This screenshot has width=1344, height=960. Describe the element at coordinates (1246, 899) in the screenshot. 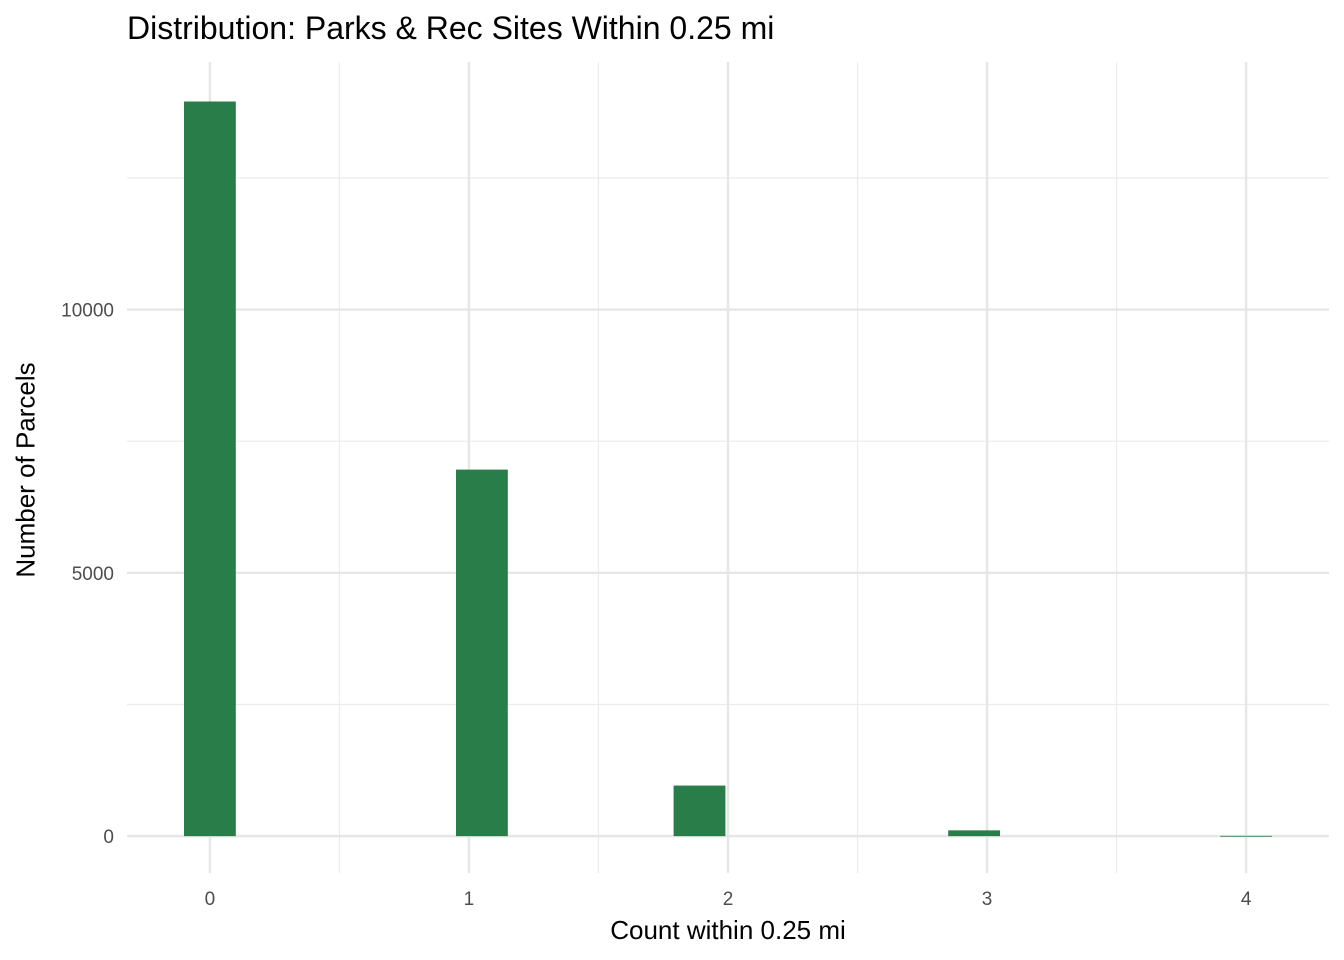

I see `x-tick-label: 4` at that location.